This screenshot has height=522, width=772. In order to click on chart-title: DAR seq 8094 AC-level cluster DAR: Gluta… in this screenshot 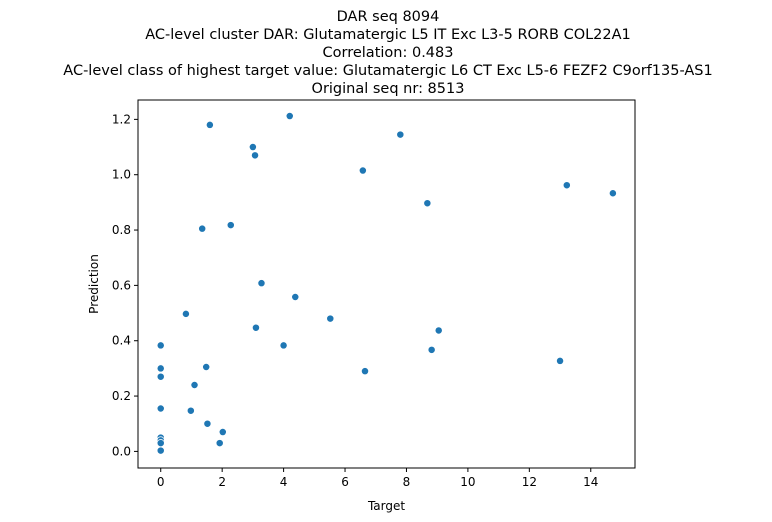, I will do `click(387, 53)`.